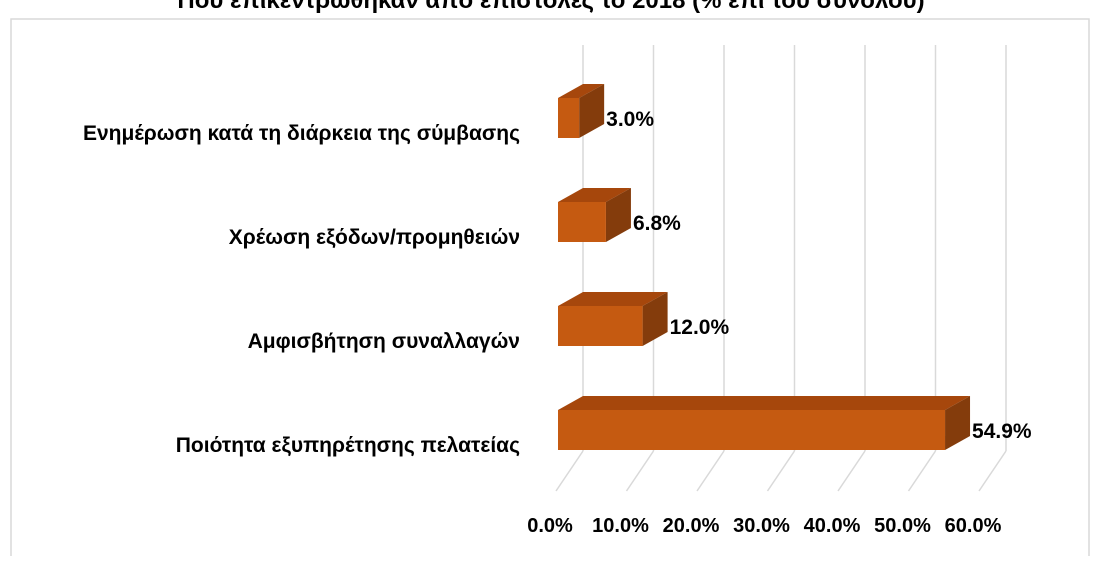  I want to click on x-tick-label: 60.0%, so click(973, 526).